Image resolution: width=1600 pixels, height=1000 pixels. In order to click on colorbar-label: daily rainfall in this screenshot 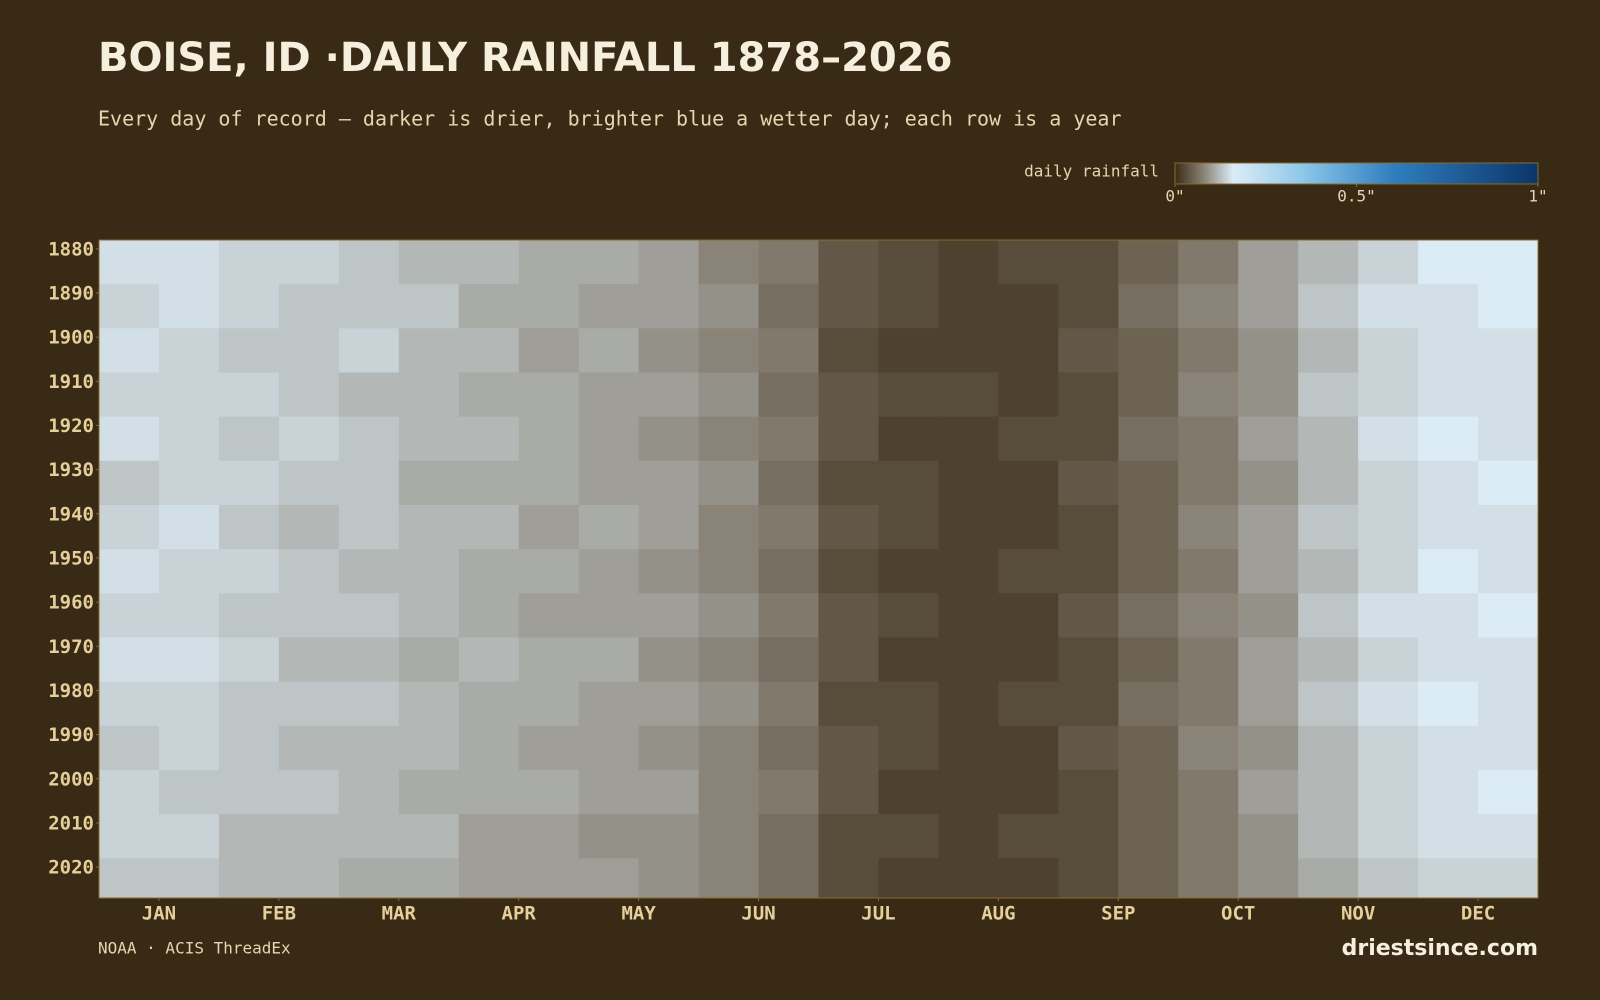, I will do `click(1091, 171)`.